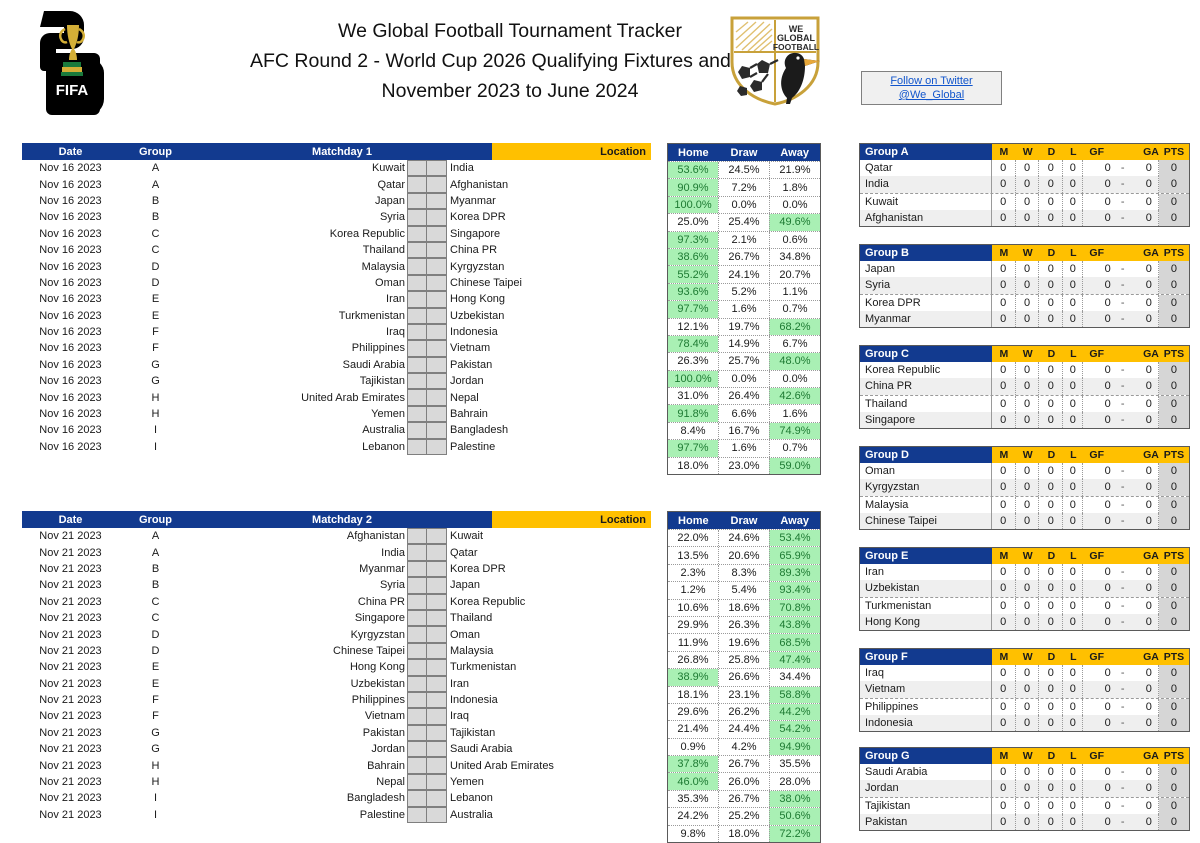 This screenshot has height=843, width=1200. Describe the element at coordinates (385, 618) in the screenshot. I see `fixture-row: Nov 21 2023CSingaporeThailandSingapore` at that location.